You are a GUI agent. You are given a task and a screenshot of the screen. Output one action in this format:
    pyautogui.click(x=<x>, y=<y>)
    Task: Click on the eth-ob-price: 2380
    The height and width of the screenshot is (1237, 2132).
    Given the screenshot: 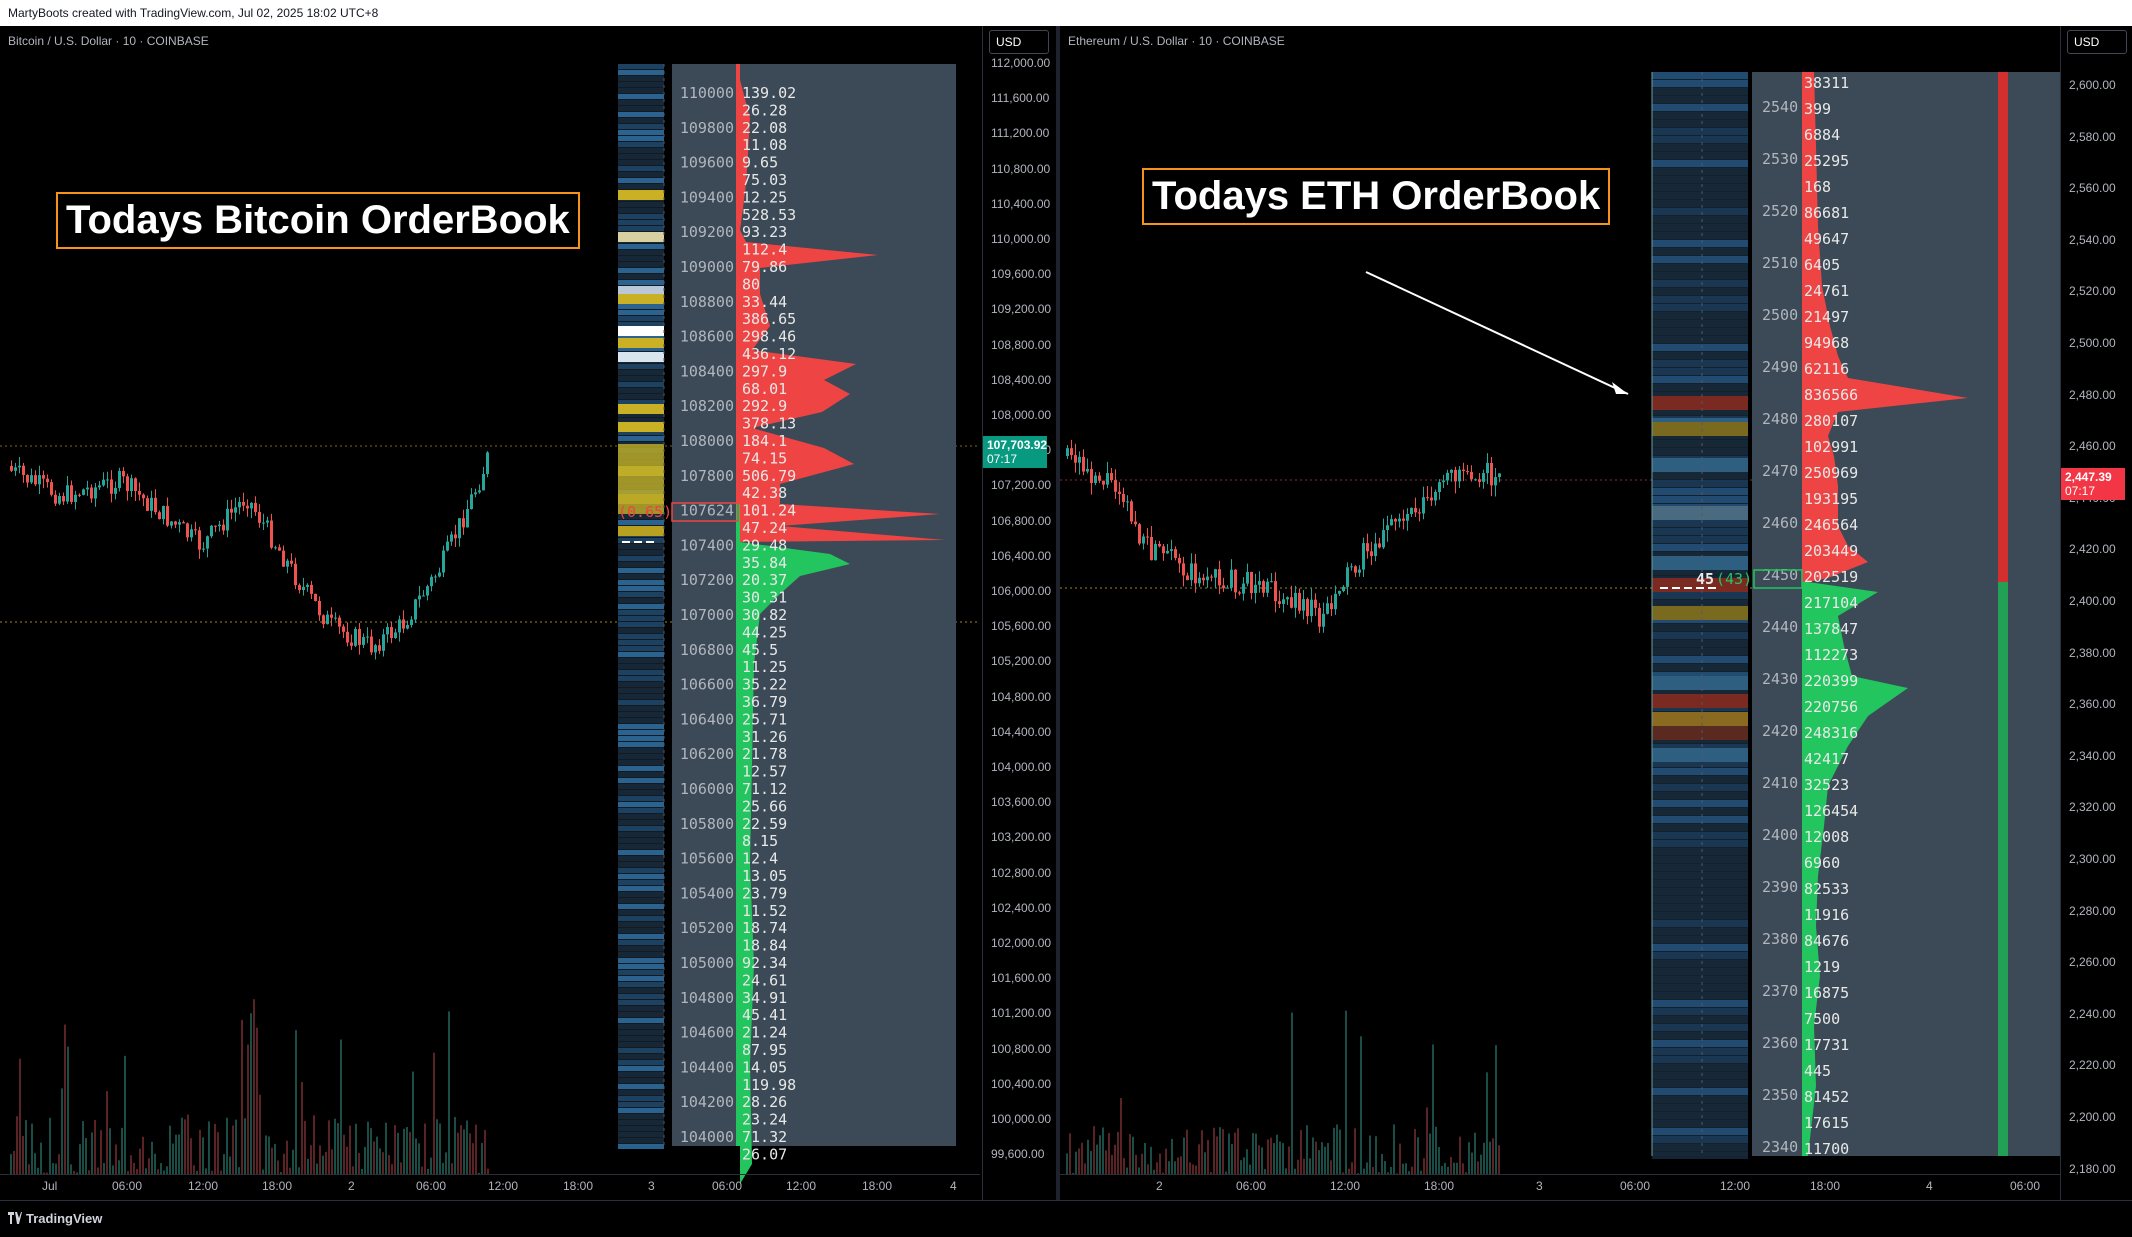 What is the action you would take?
    pyautogui.click(x=1780, y=939)
    